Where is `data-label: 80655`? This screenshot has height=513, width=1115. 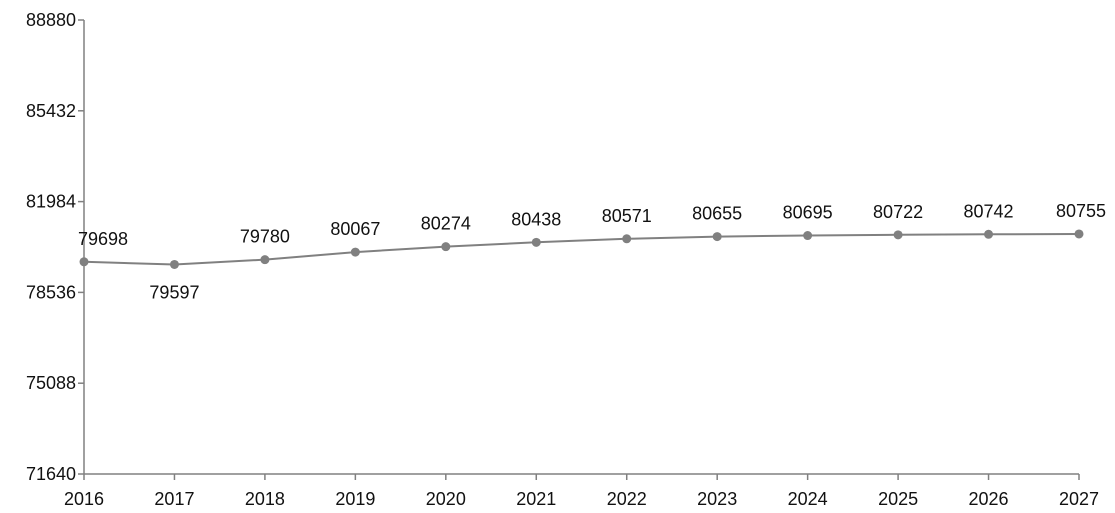
data-label: 80655 is located at coordinates (717, 214).